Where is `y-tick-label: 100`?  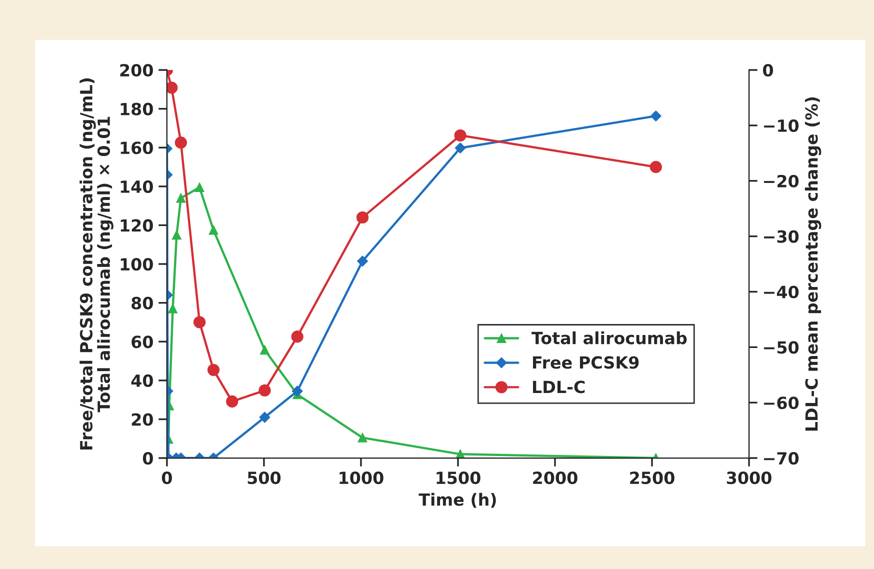
y-tick-label: 100 is located at coordinates (136, 264).